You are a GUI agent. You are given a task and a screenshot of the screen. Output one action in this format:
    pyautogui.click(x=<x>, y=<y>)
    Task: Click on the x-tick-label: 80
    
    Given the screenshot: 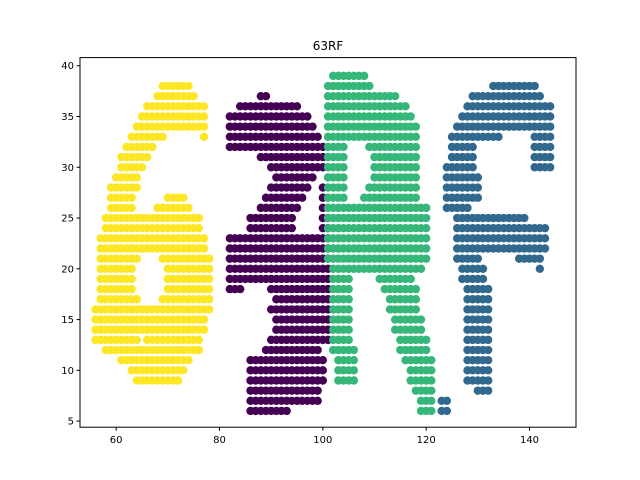 What is the action you would take?
    pyautogui.click(x=219, y=440)
    